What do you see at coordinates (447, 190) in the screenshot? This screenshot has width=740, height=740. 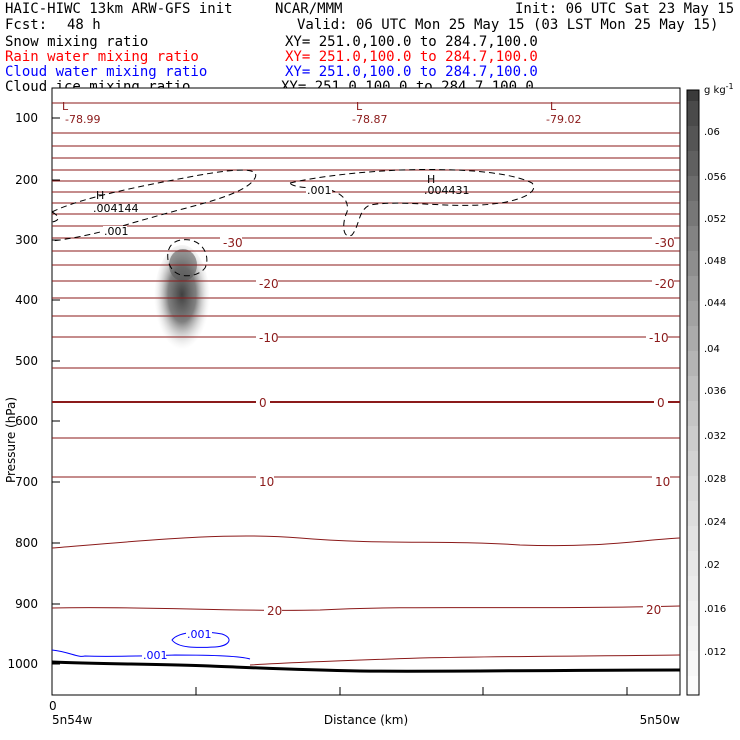 I see `ice-max-value-2: .004431` at bounding box center [447, 190].